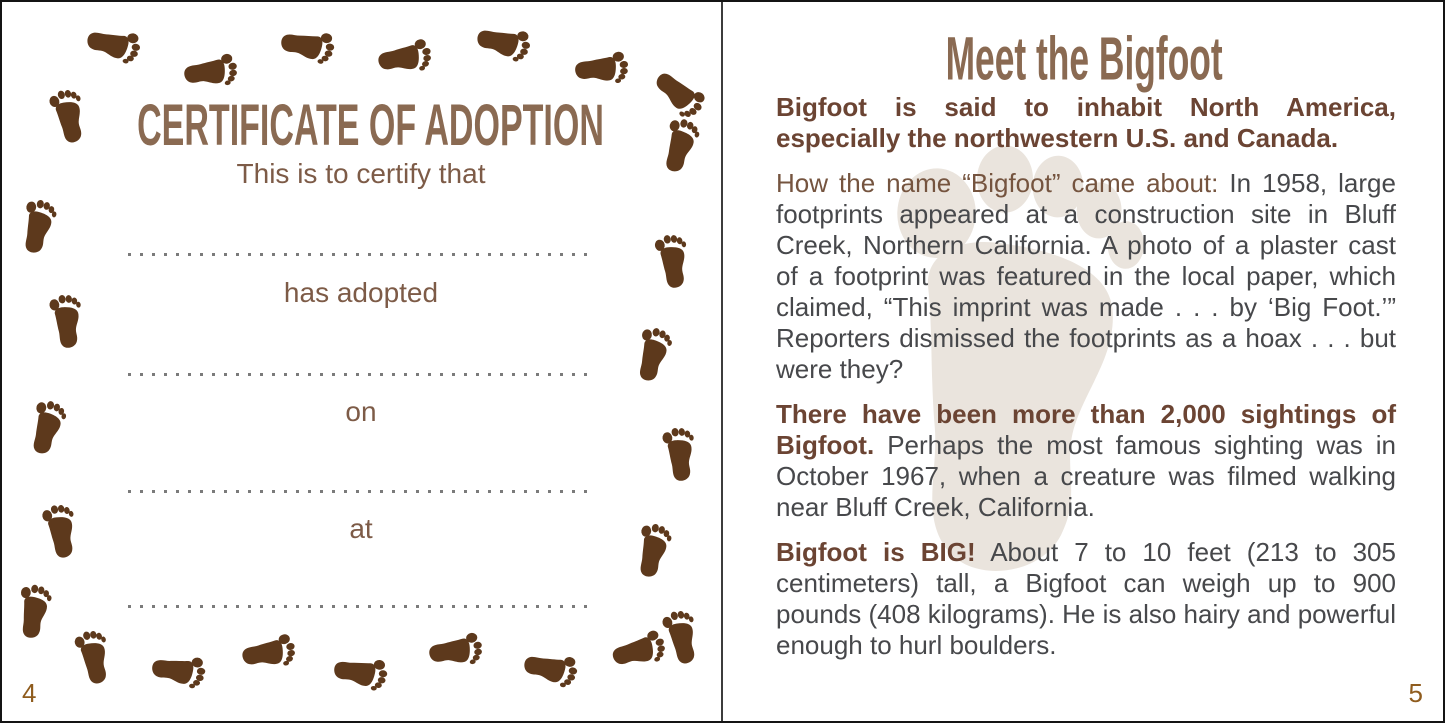  I want to click on page-number-right: 5, so click(1415, 693).